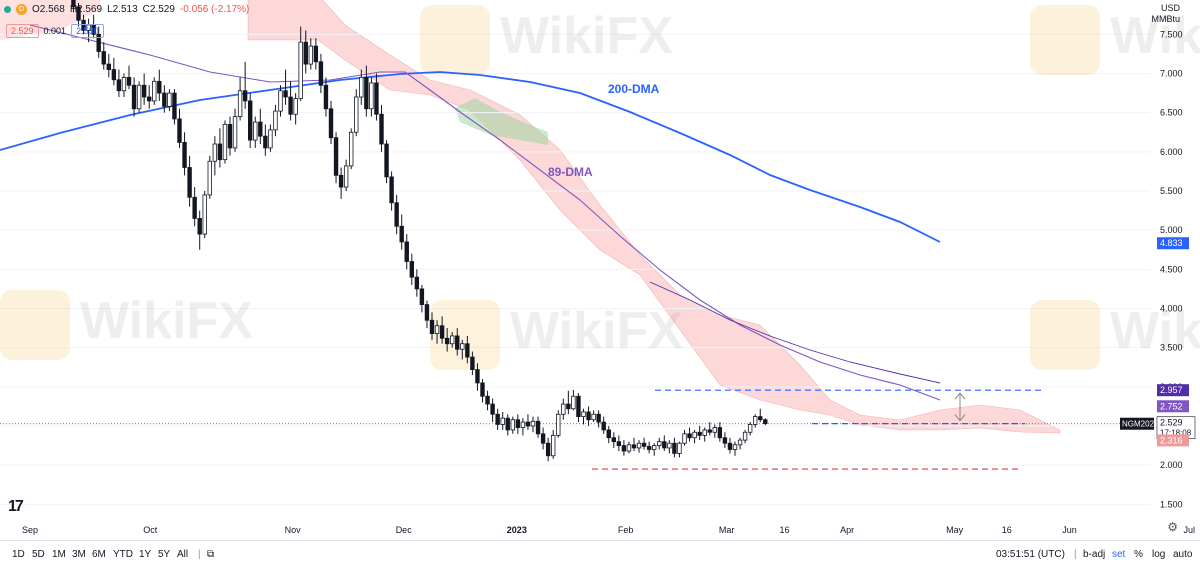  I want to click on timeframe-ytd: YTD, so click(123, 554).